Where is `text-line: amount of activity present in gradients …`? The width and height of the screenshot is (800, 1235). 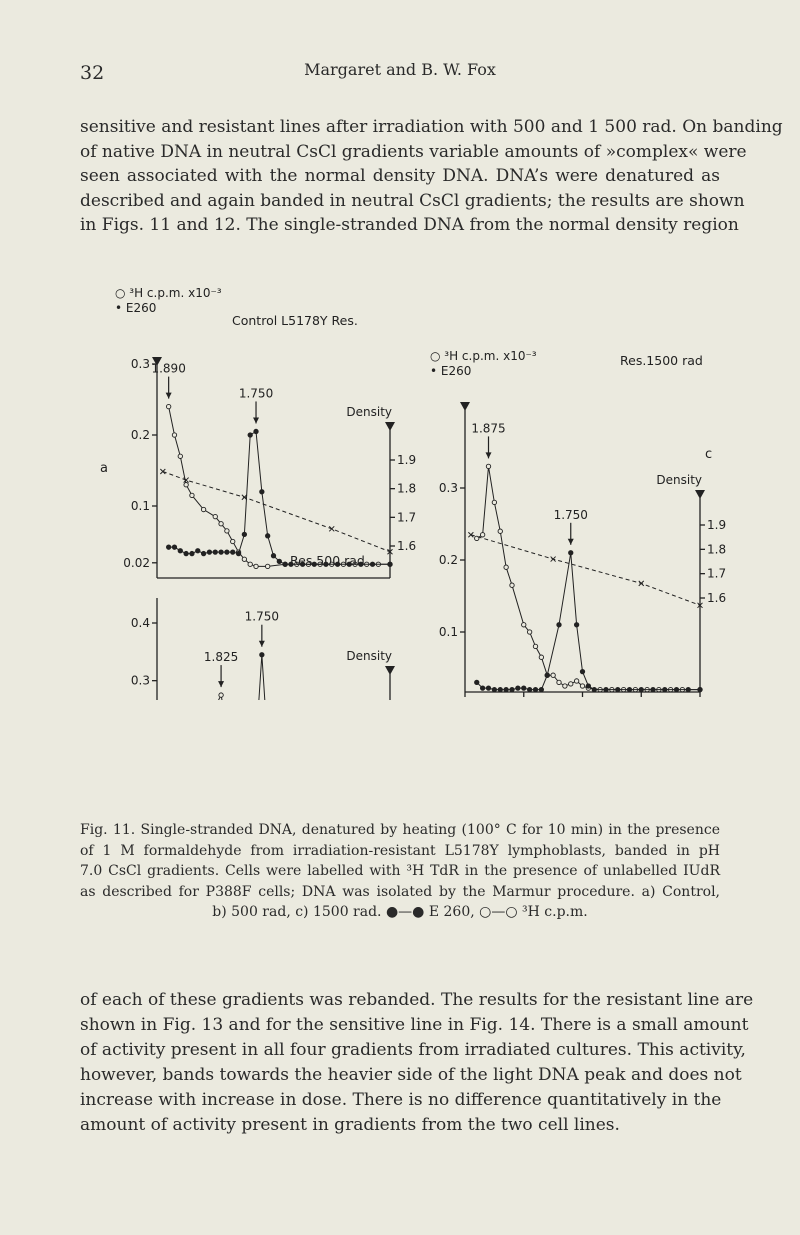 text-line: amount of activity present in gradients … is located at coordinates (350, 1125).